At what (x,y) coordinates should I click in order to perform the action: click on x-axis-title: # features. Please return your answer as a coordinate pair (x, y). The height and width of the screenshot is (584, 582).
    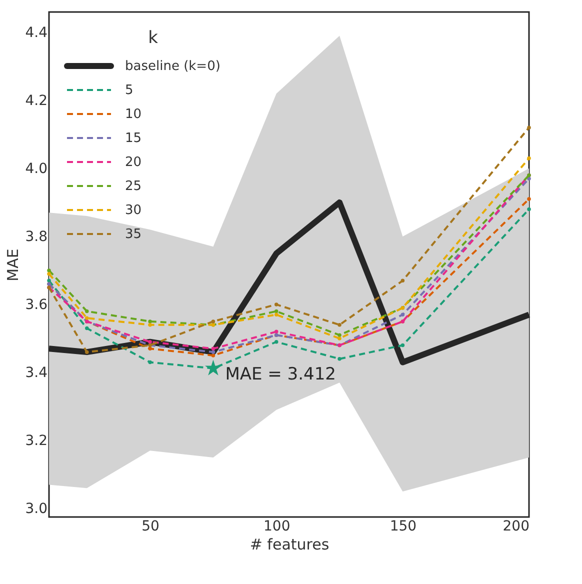
    Looking at the image, I should click on (290, 545).